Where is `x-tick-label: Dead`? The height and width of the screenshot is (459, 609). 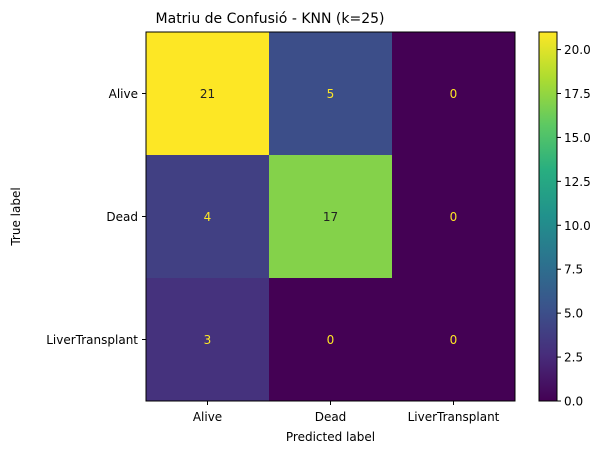
x-tick-label: Dead is located at coordinates (331, 417).